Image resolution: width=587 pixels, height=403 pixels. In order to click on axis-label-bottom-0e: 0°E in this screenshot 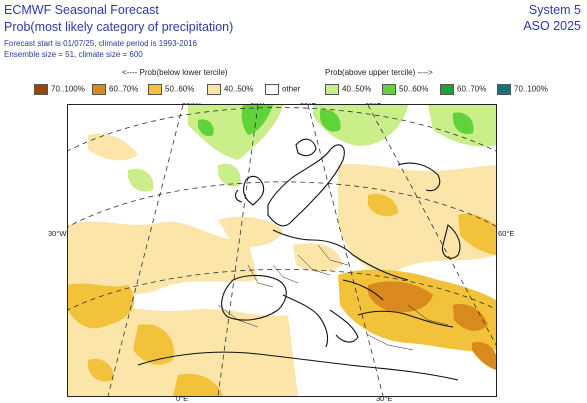, I will do `click(182, 398)`.